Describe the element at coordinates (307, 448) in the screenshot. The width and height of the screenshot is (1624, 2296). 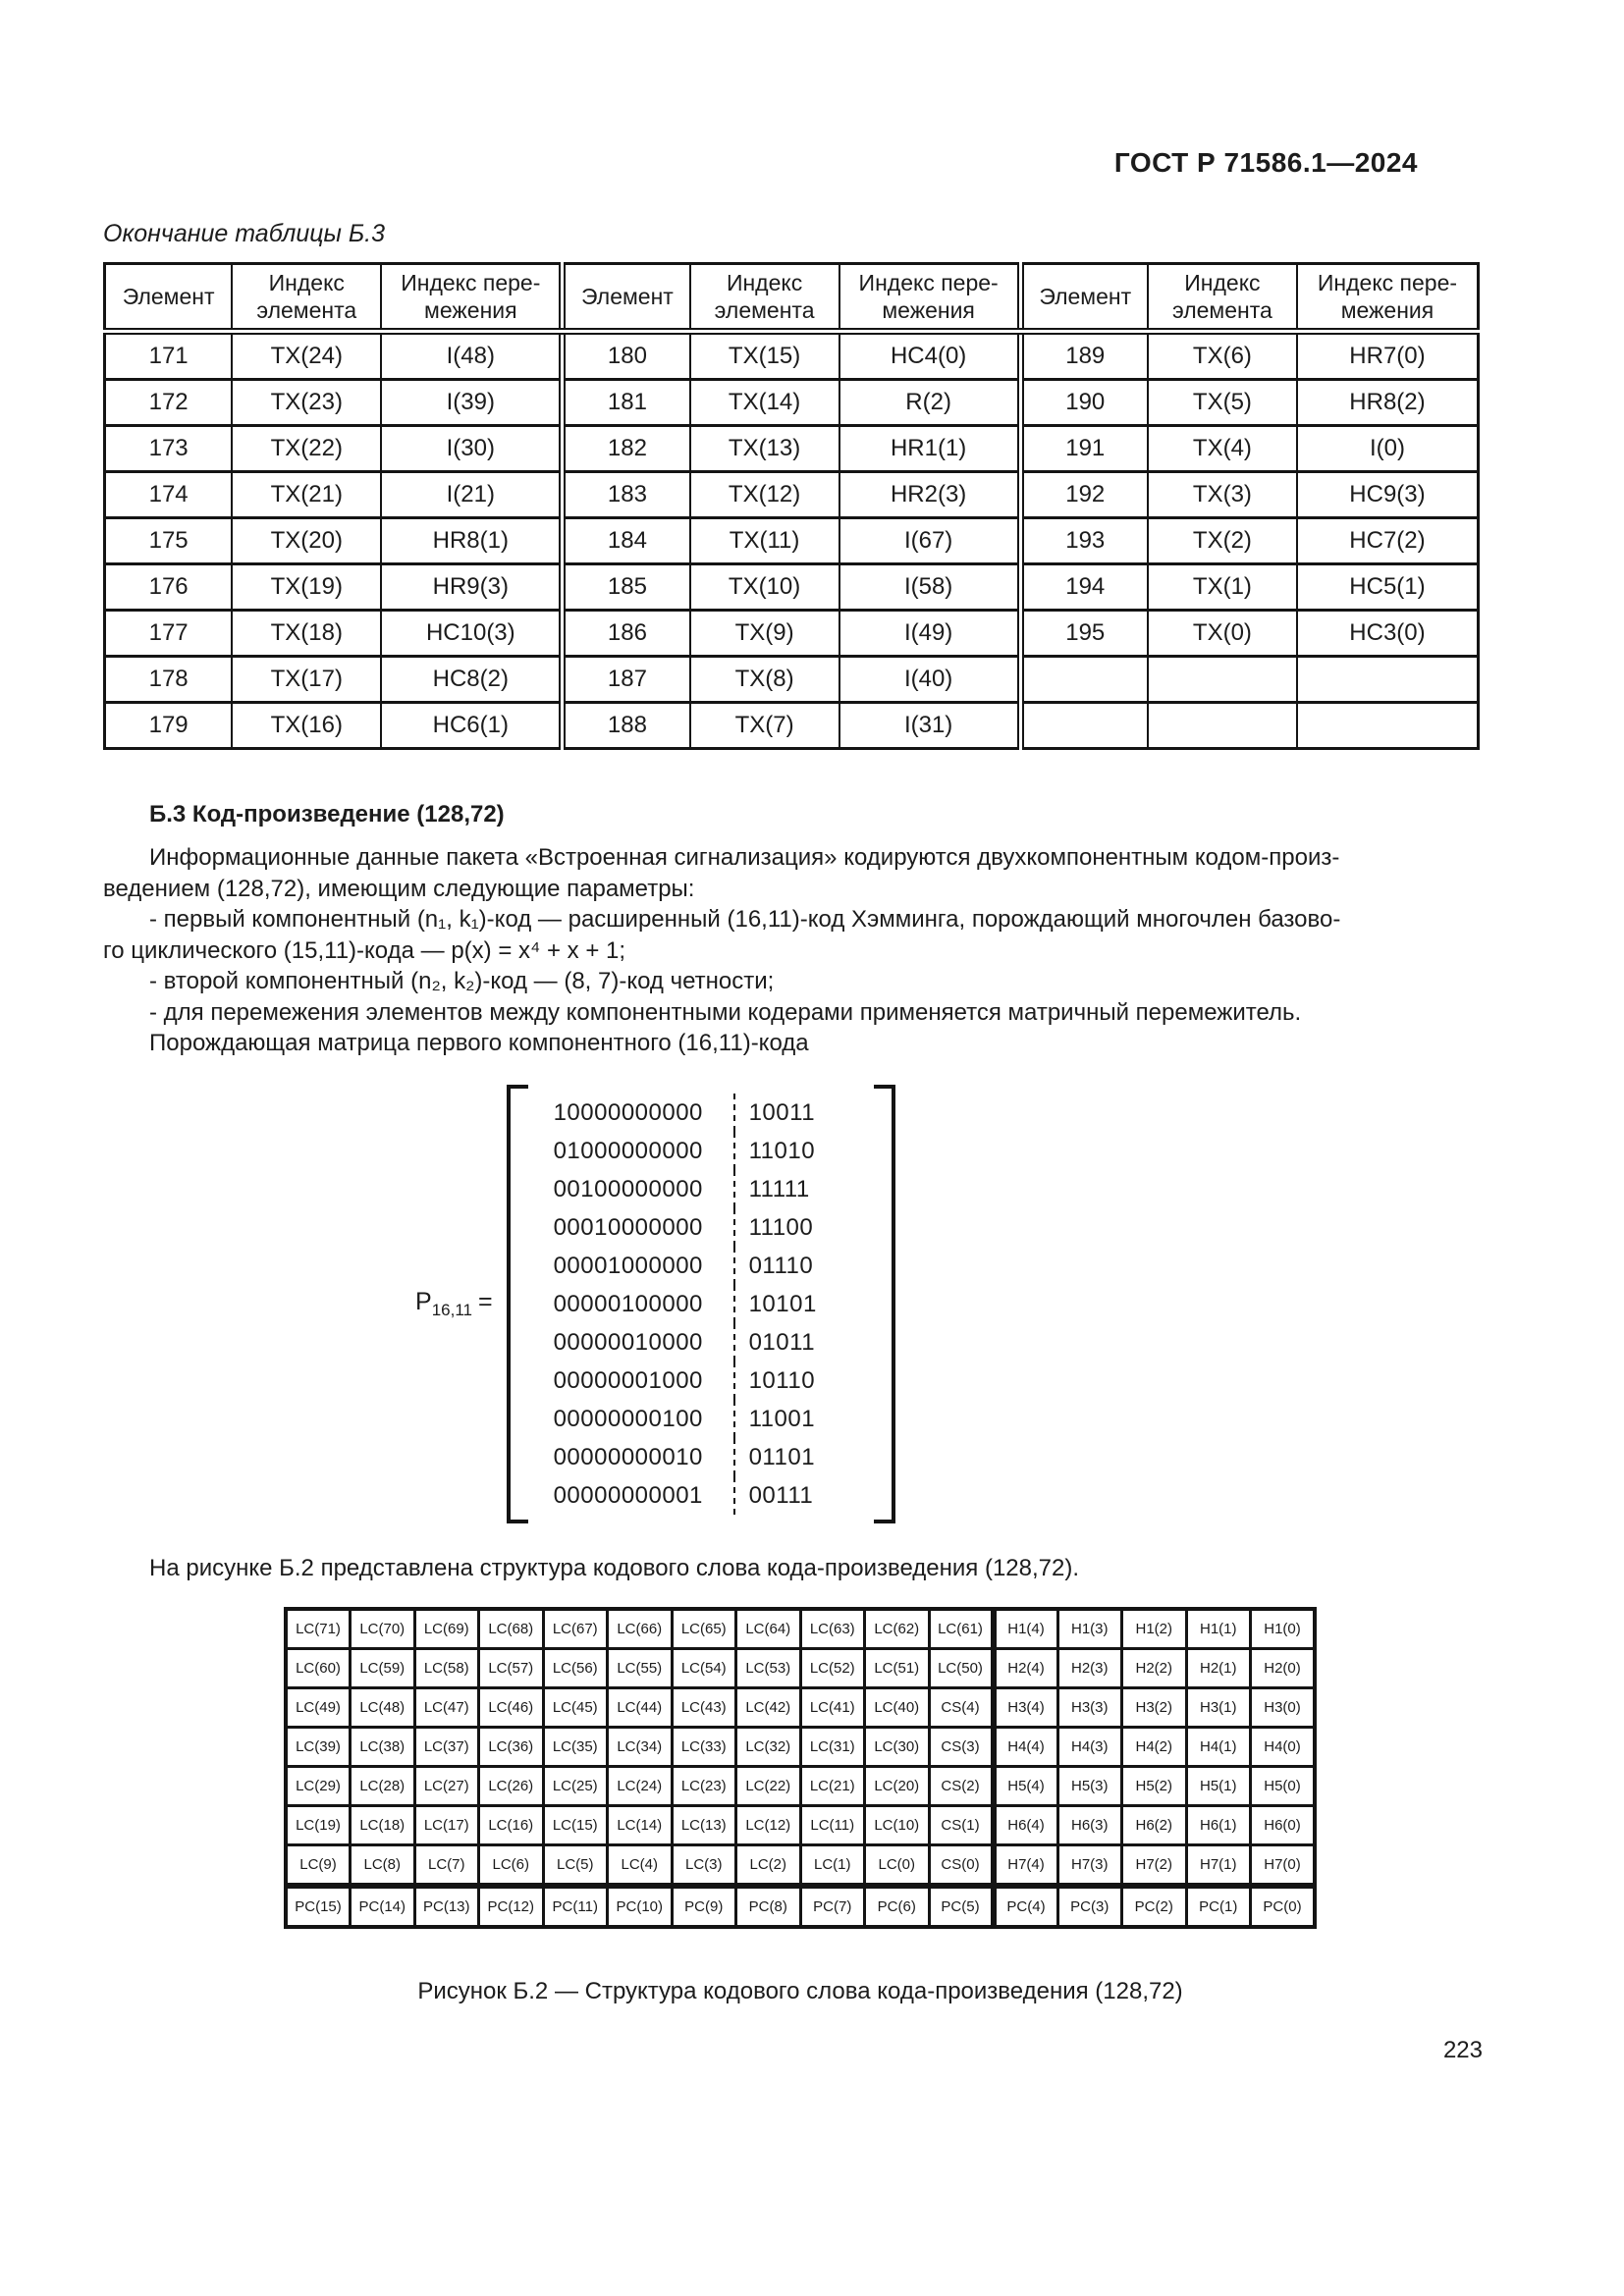
I see `table-cell: TX(22)` at that location.